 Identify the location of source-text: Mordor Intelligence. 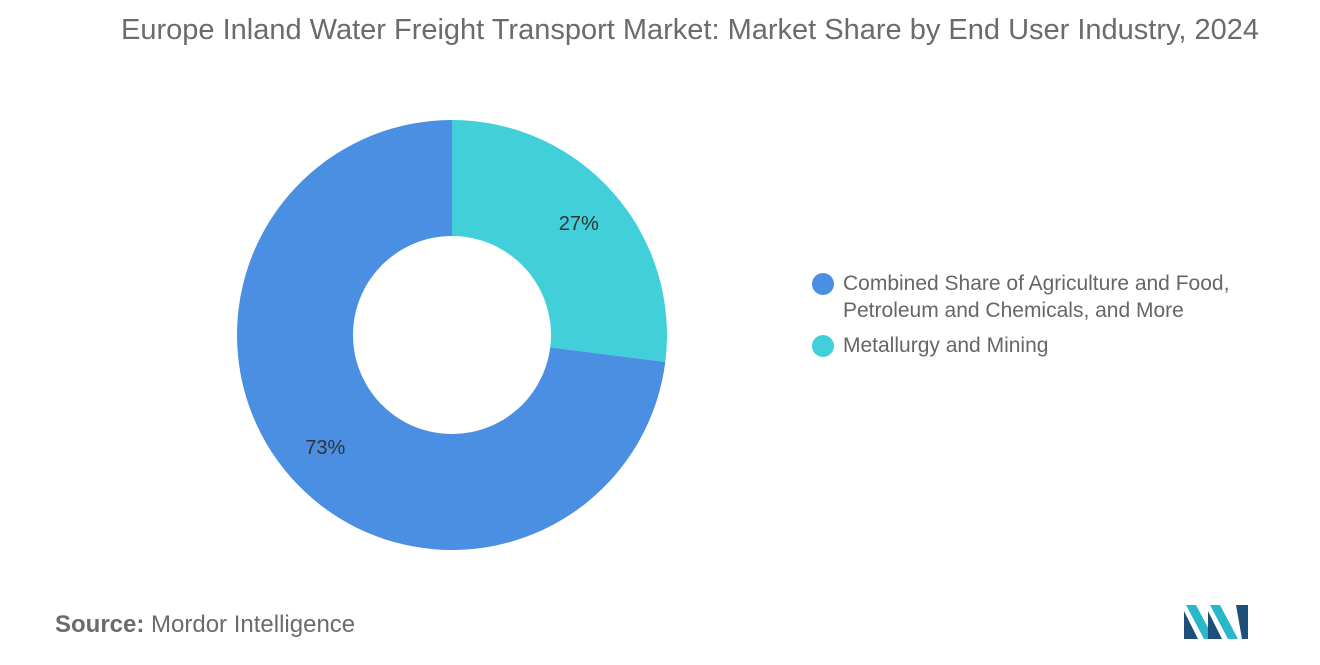
(253, 624).